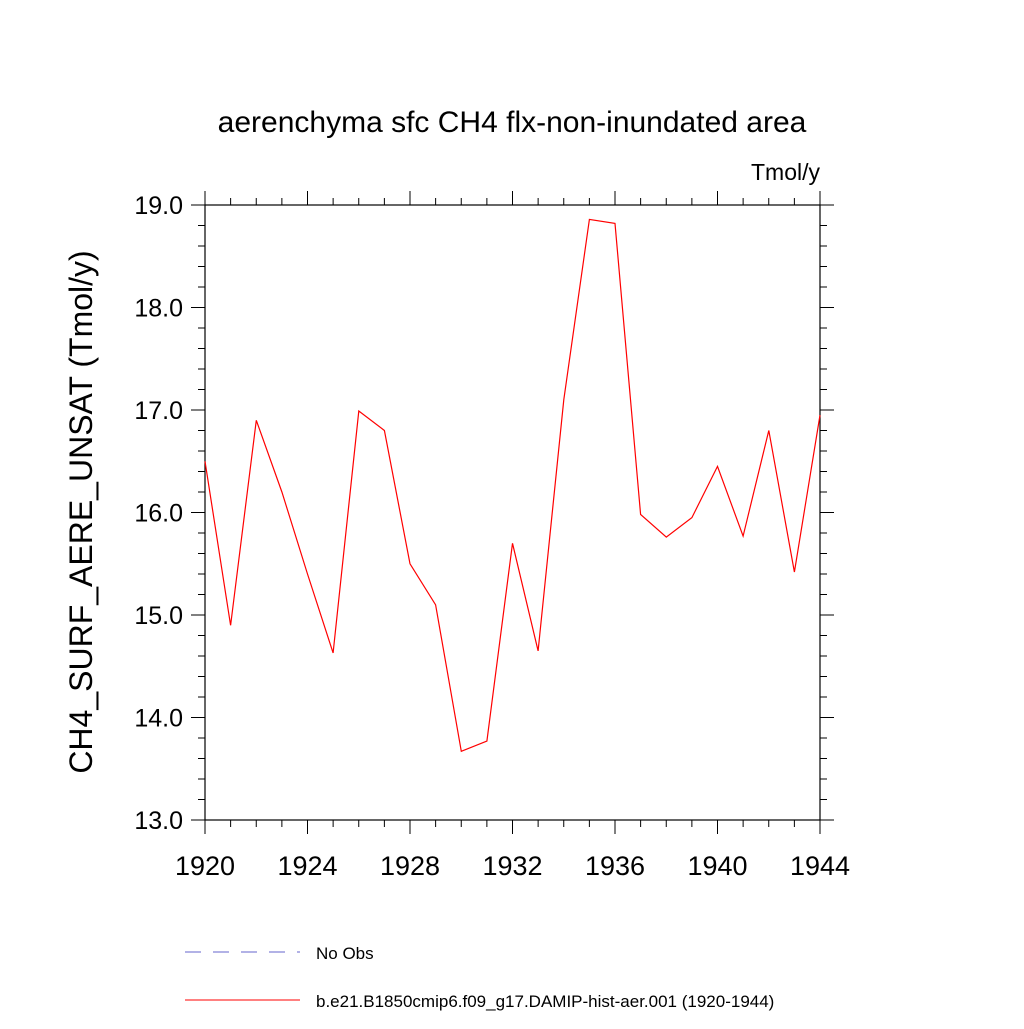  Describe the element at coordinates (615, 866) in the screenshot. I see `x-tick-label: 1936` at that location.